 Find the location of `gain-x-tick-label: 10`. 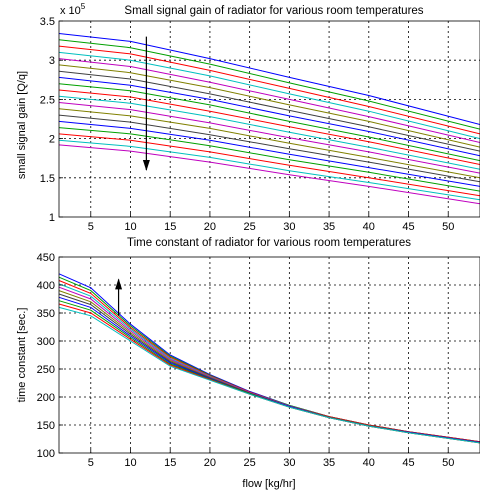

gain-x-tick-label: 10 is located at coordinates (130, 227).